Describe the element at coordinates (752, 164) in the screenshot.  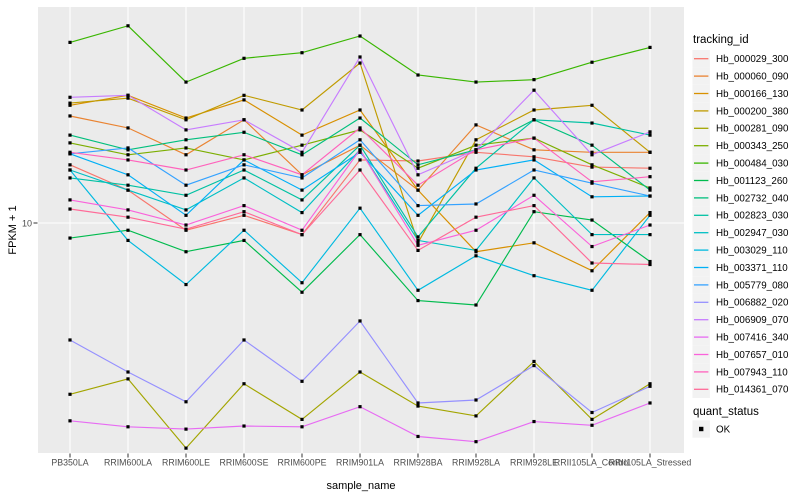
I see `legend-item-label: Hb_000484_030` at that location.